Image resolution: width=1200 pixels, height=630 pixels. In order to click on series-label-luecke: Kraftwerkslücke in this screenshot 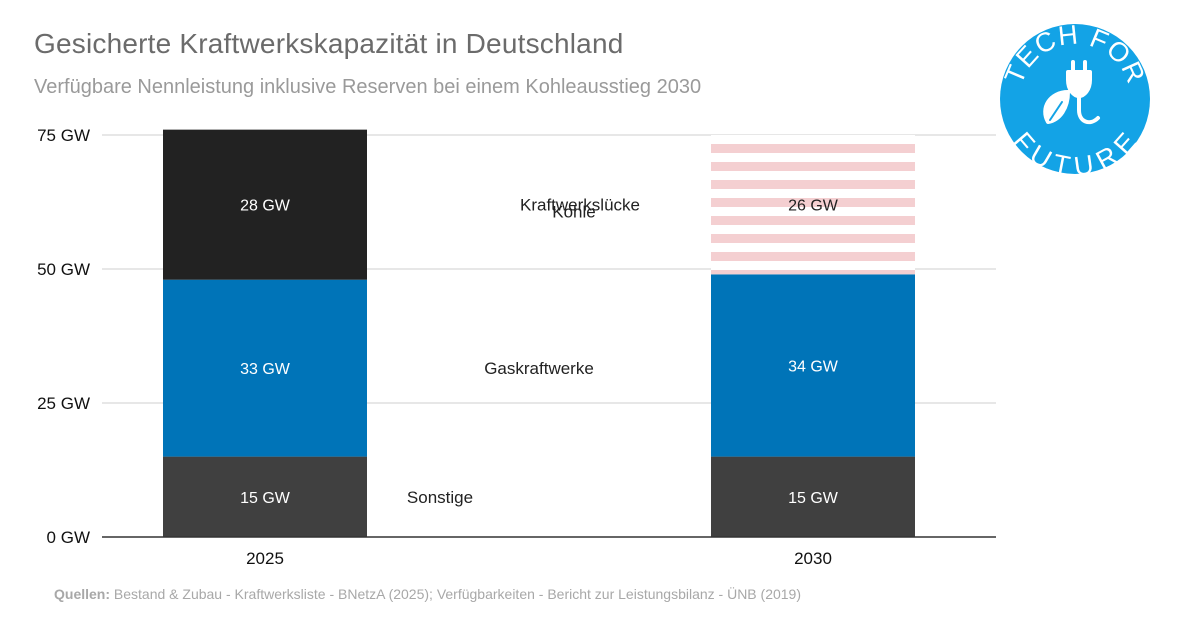, I will do `click(580, 205)`.